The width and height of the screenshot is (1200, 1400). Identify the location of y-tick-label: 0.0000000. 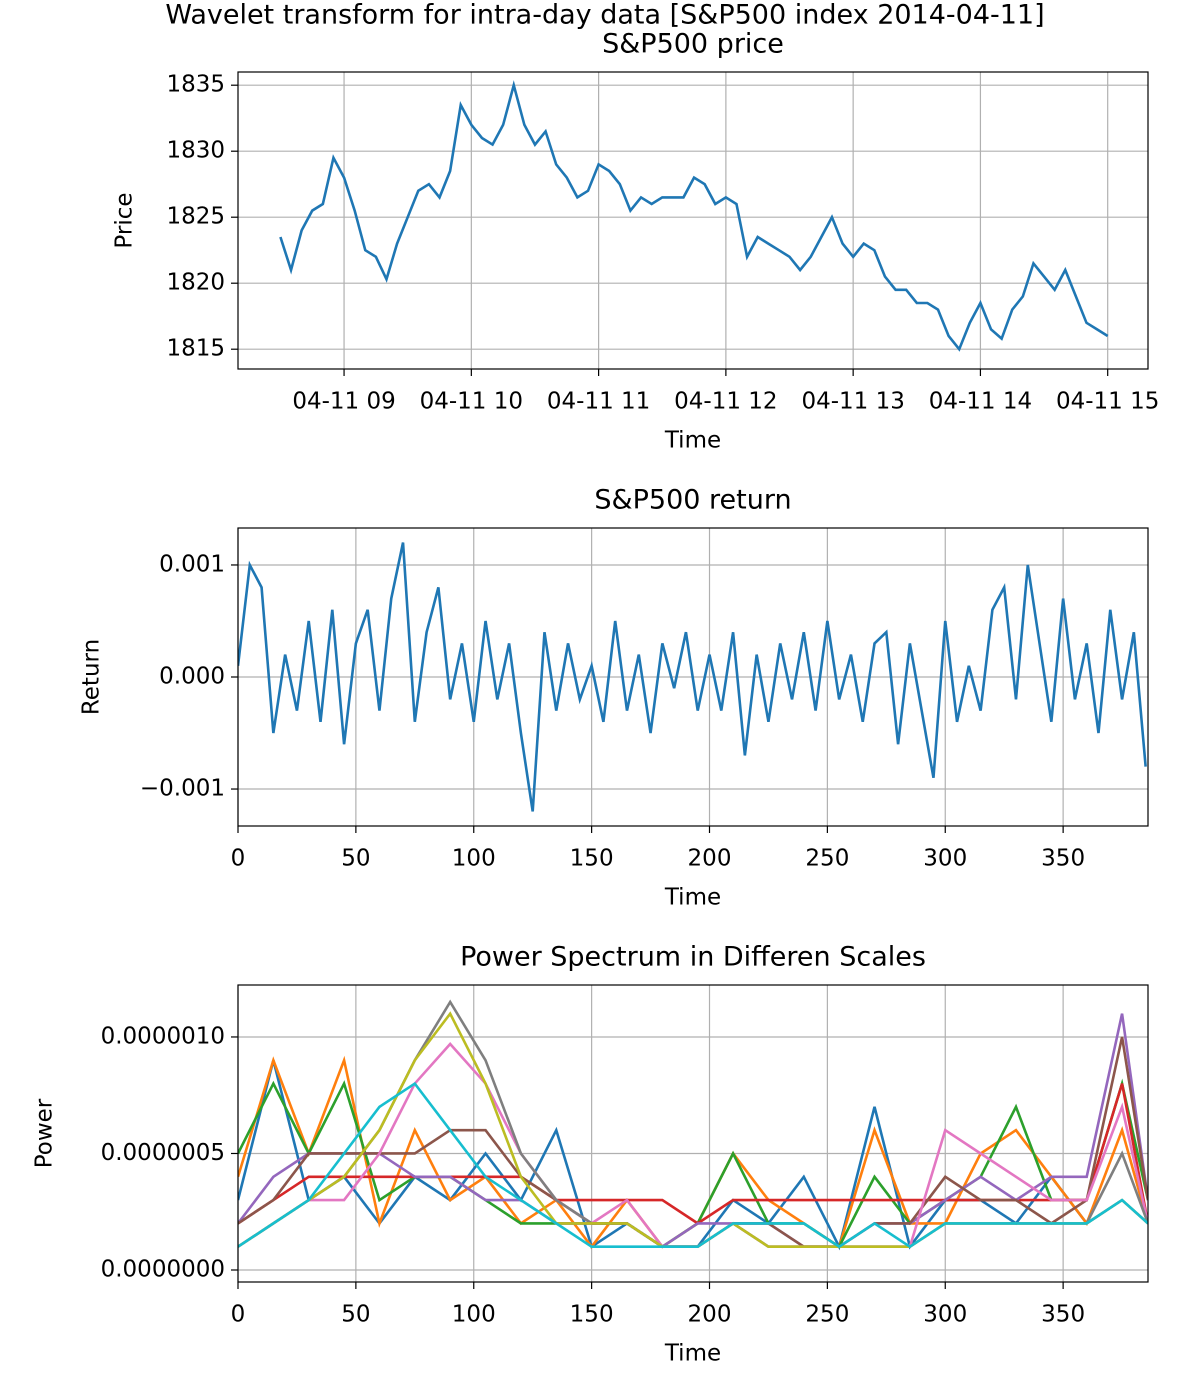
(163, 1269).